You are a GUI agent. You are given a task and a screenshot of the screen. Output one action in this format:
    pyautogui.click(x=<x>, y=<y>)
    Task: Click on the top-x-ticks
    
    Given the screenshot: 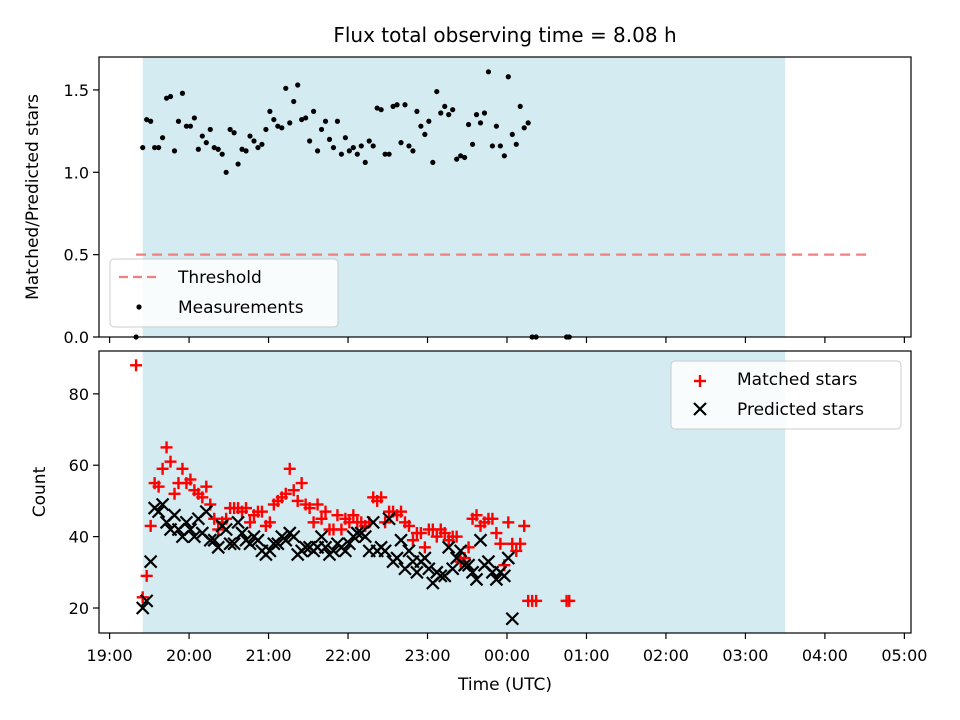 What is the action you would take?
    pyautogui.click(x=506, y=340)
    